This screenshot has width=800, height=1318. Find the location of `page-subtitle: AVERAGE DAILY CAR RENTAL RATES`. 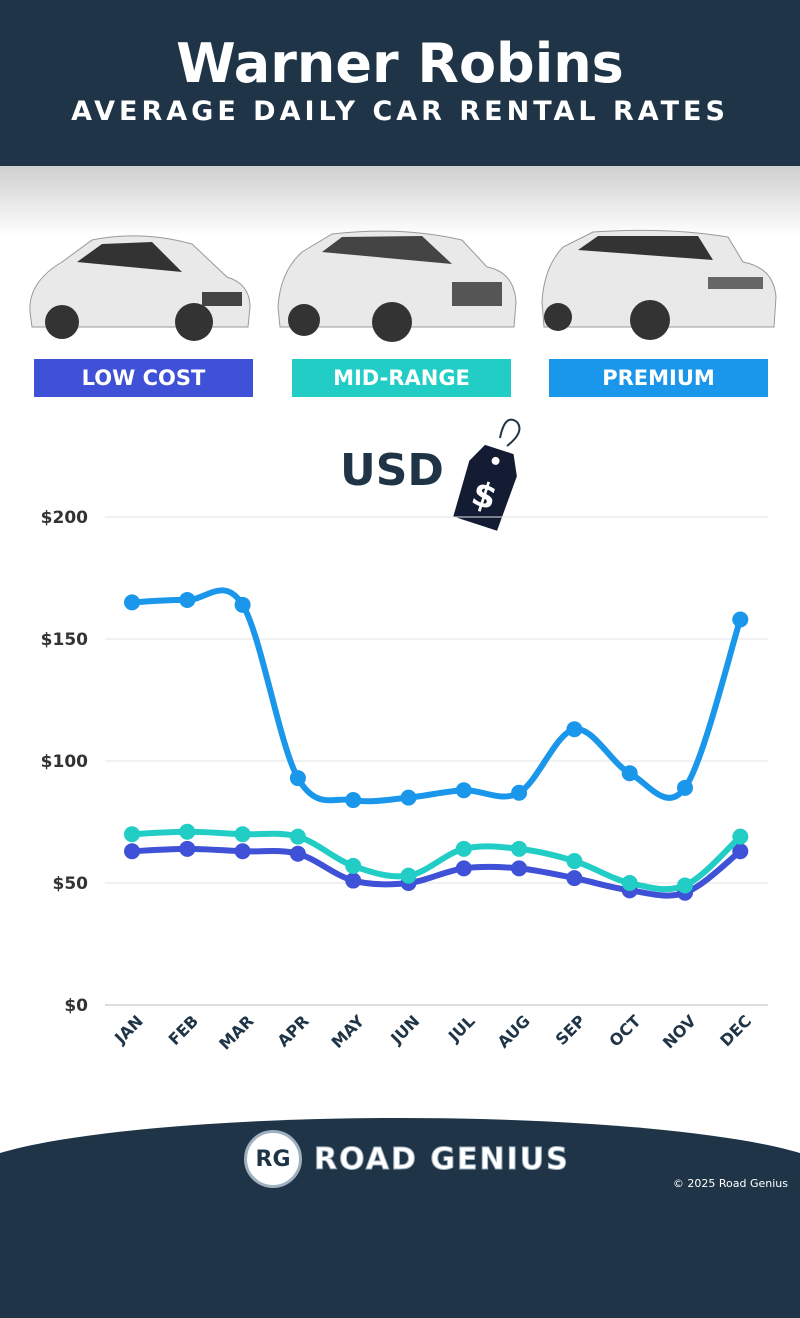

page-subtitle: AVERAGE DAILY CAR RENTAL RATES is located at coordinates (400, 111).